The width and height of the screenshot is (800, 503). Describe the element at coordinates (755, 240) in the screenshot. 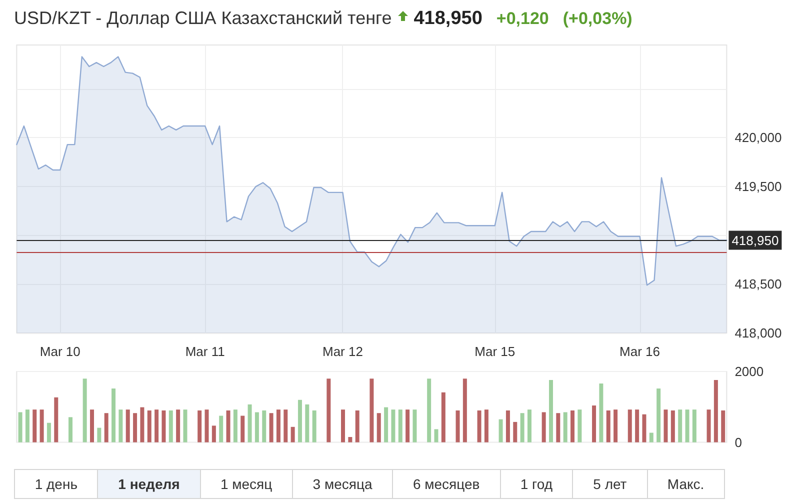

I see `ref-line-label: 418,950` at that location.